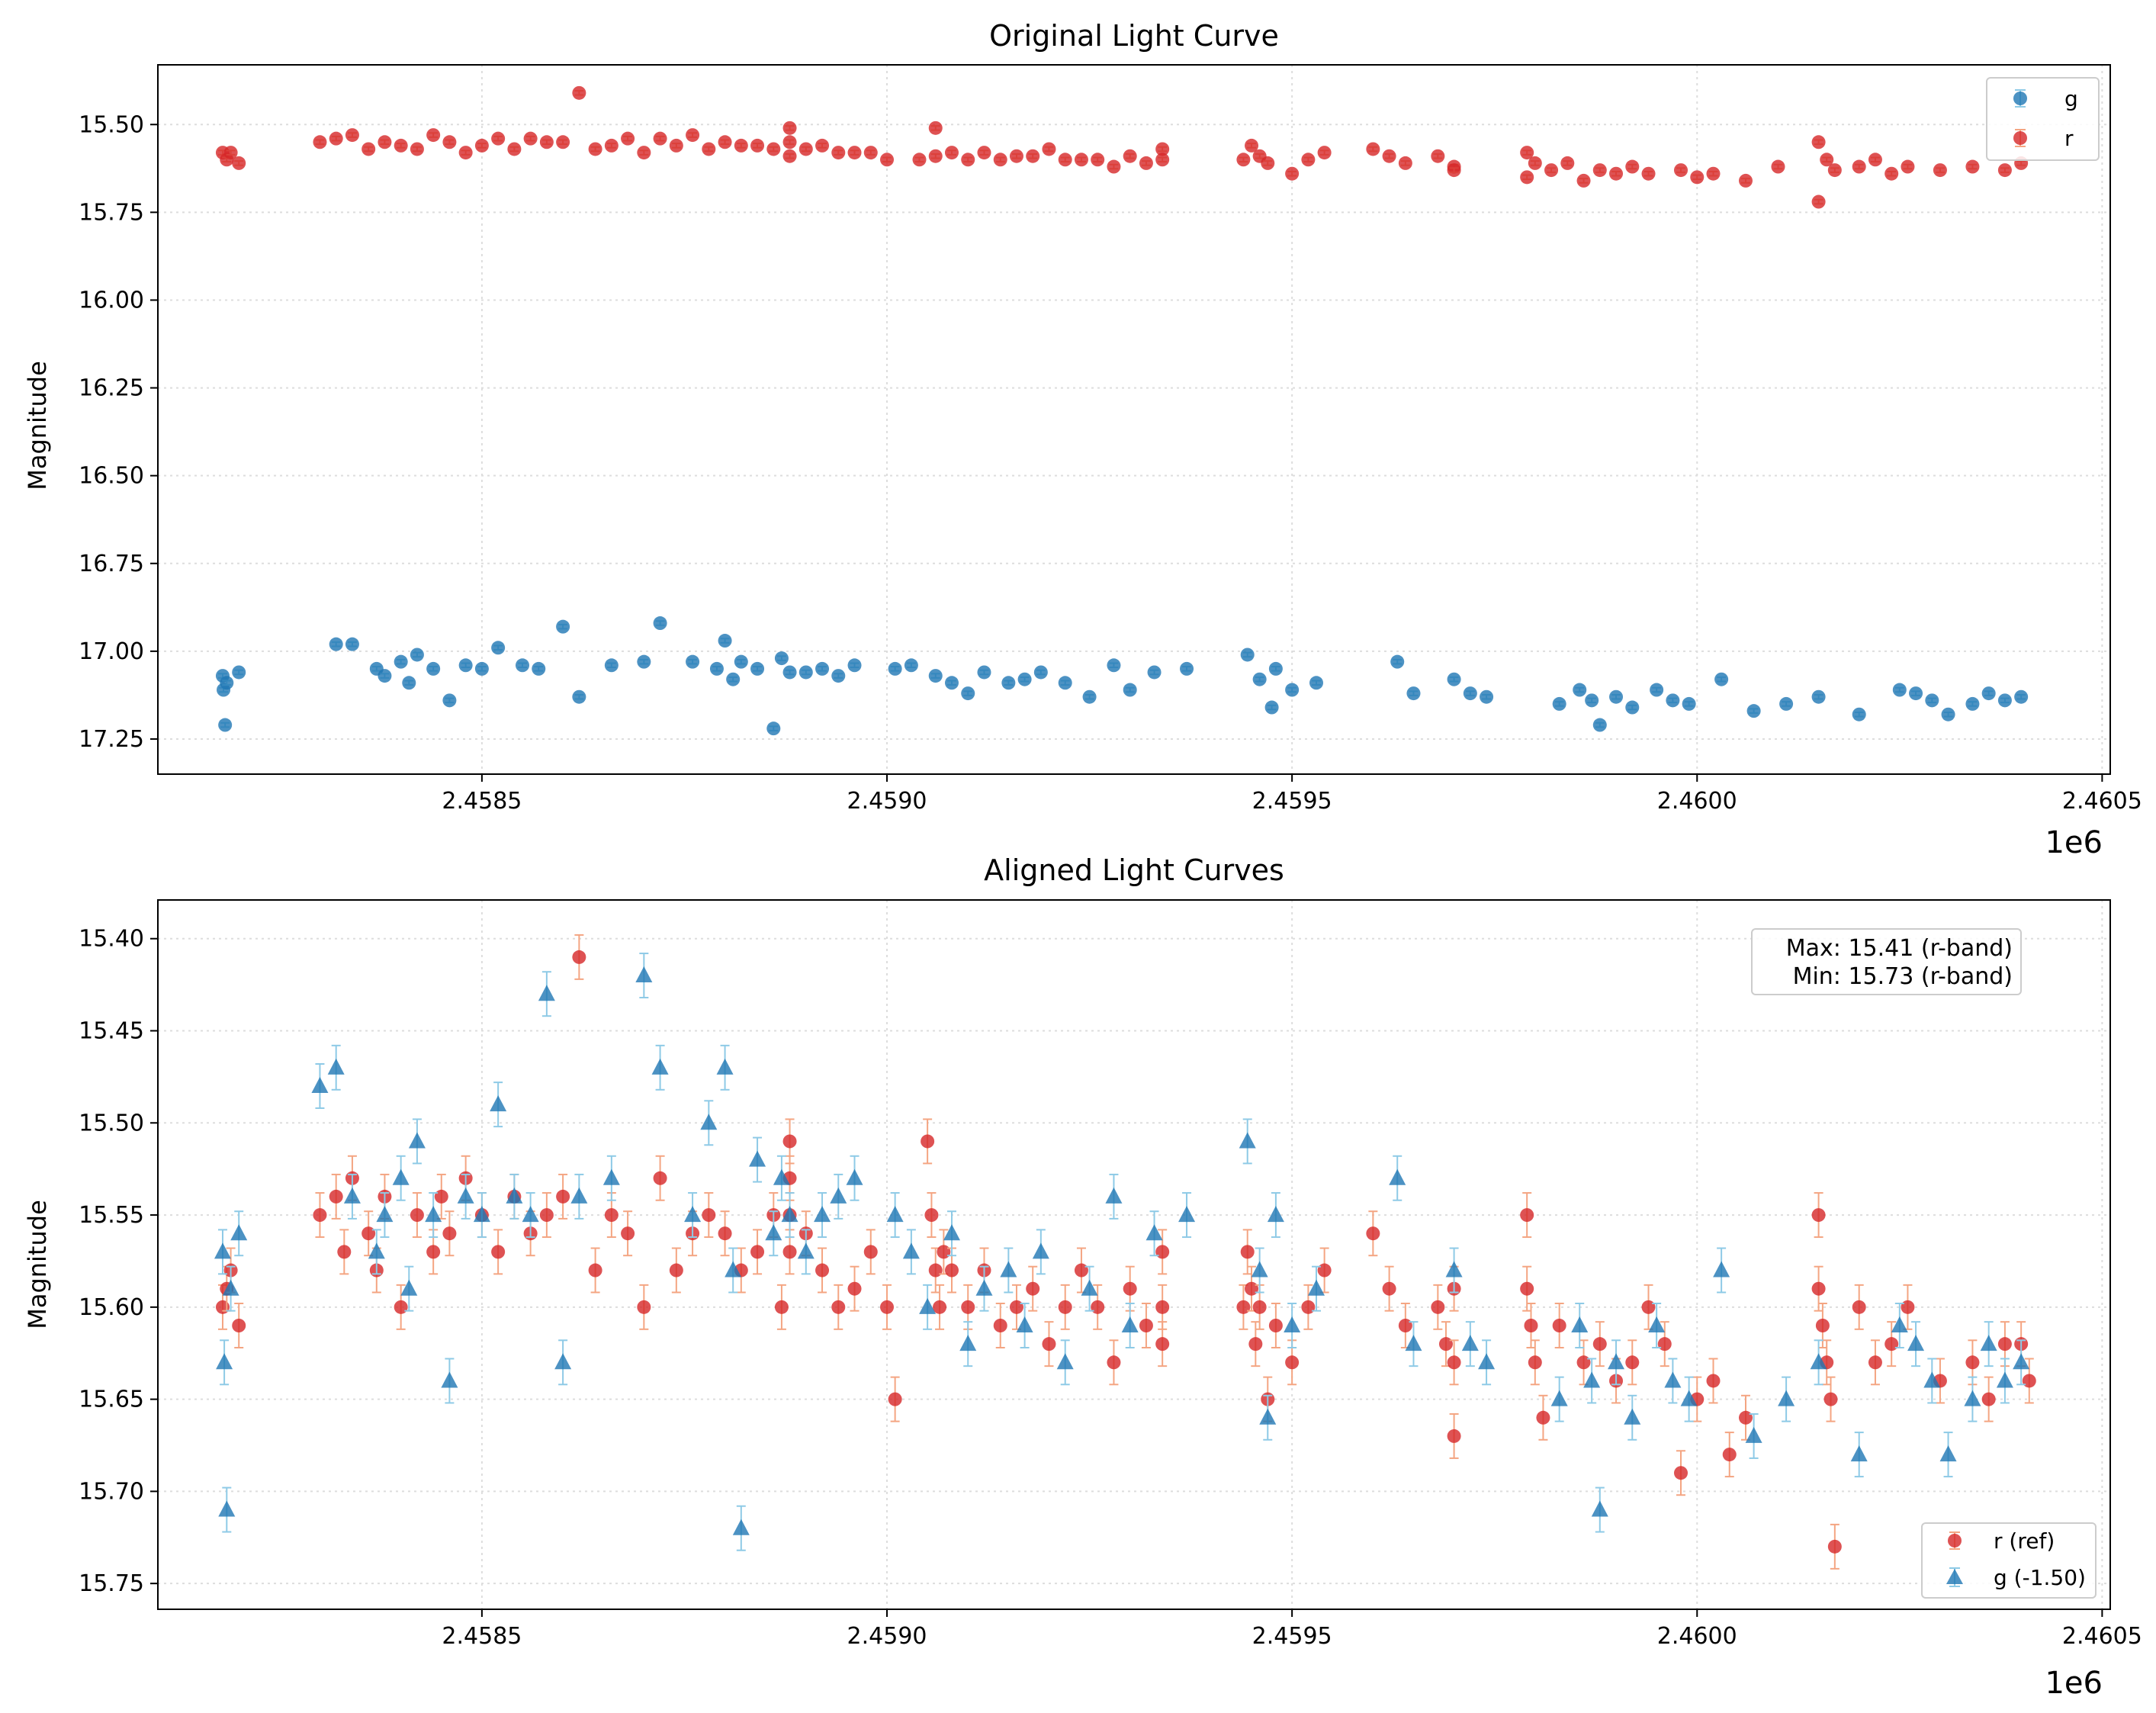 The image size is (2156, 1713). I want to click on x-offset-label: 1e6, so click(2074, 842).